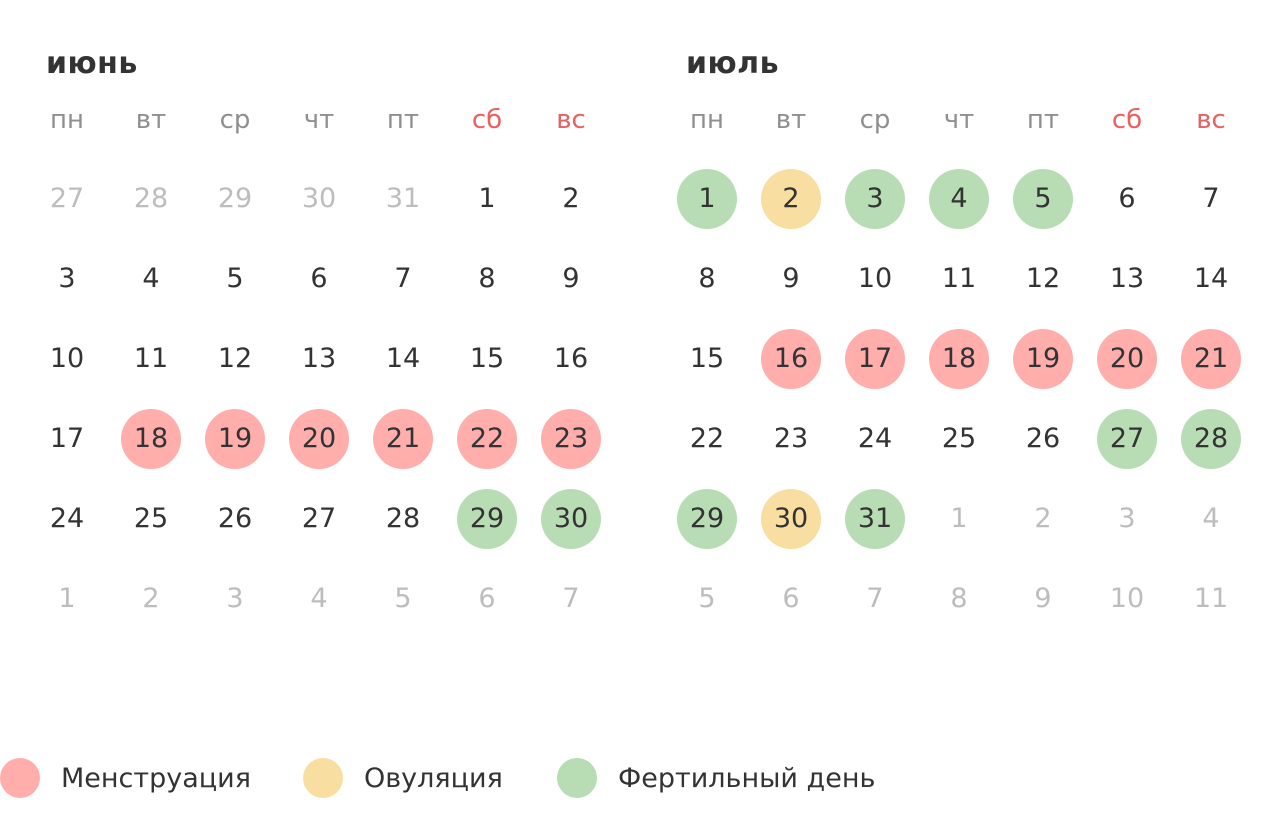 The image size is (1280, 826). Describe the element at coordinates (67, 198) in the screenshot. I see `day-cell-outside-month: 27` at that location.